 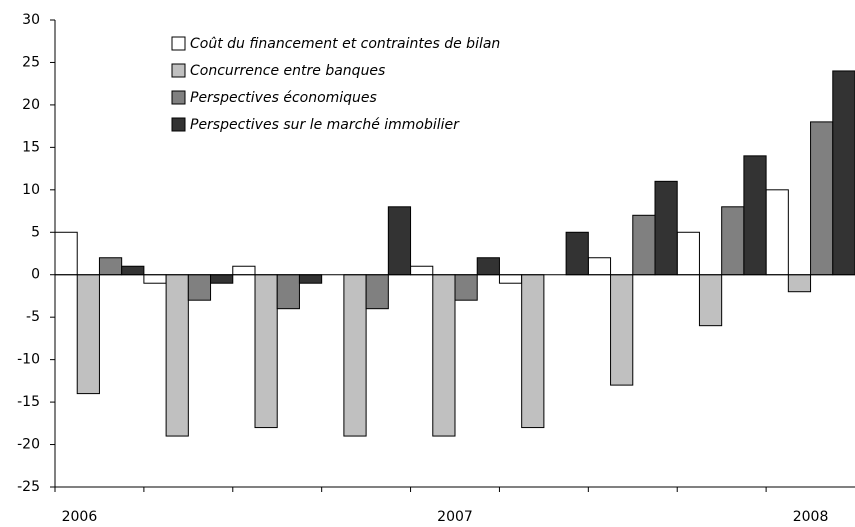 I want to click on y-tick-label: -20, so click(x=28, y=445).